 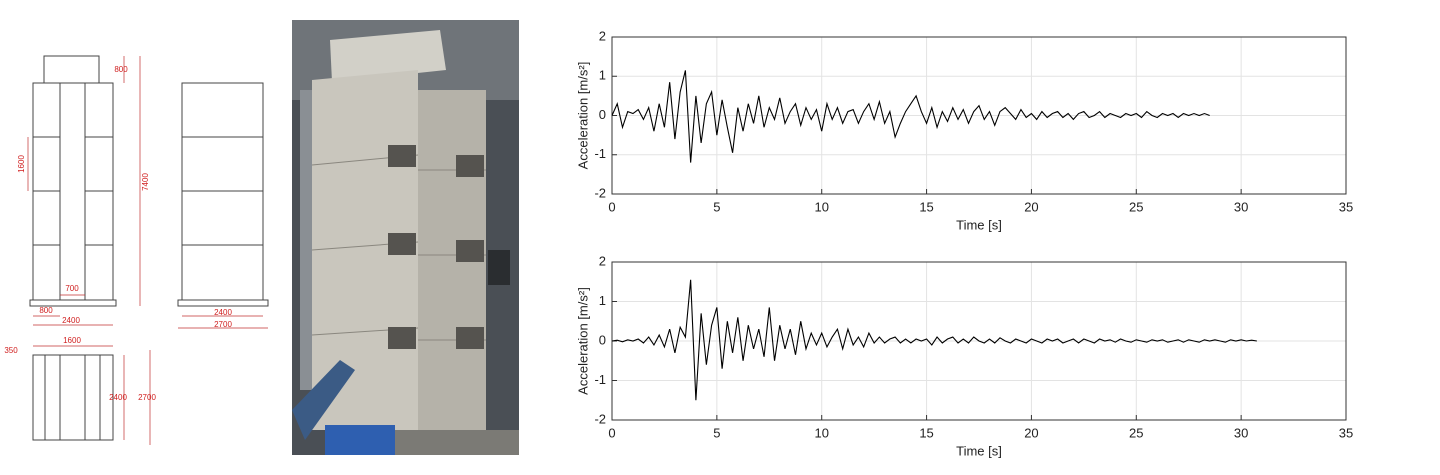 What do you see at coordinates (145, 182) in the screenshot?
I see `dimension-label: 7400` at bounding box center [145, 182].